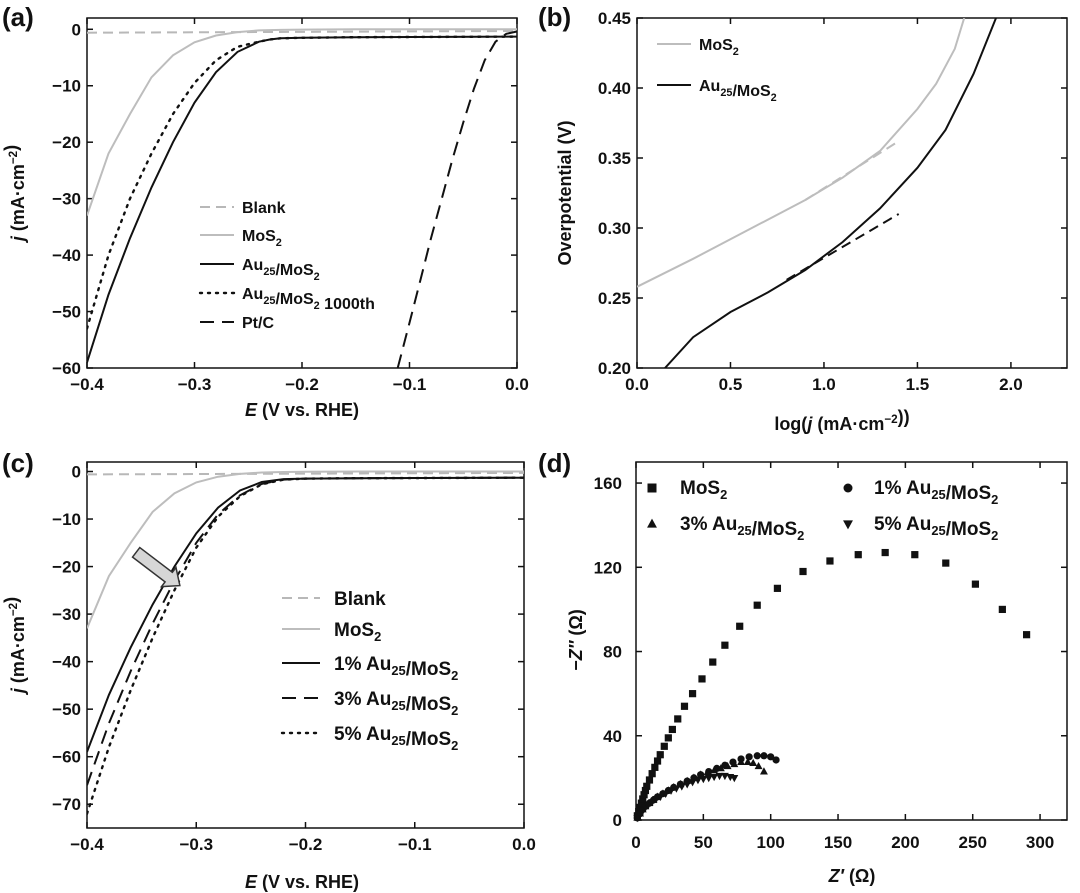  What do you see at coordinates (308, 299) in the screenshot?
I see `legend-label: Au25/MoS2 1000th` at bounding box center [308, 299].